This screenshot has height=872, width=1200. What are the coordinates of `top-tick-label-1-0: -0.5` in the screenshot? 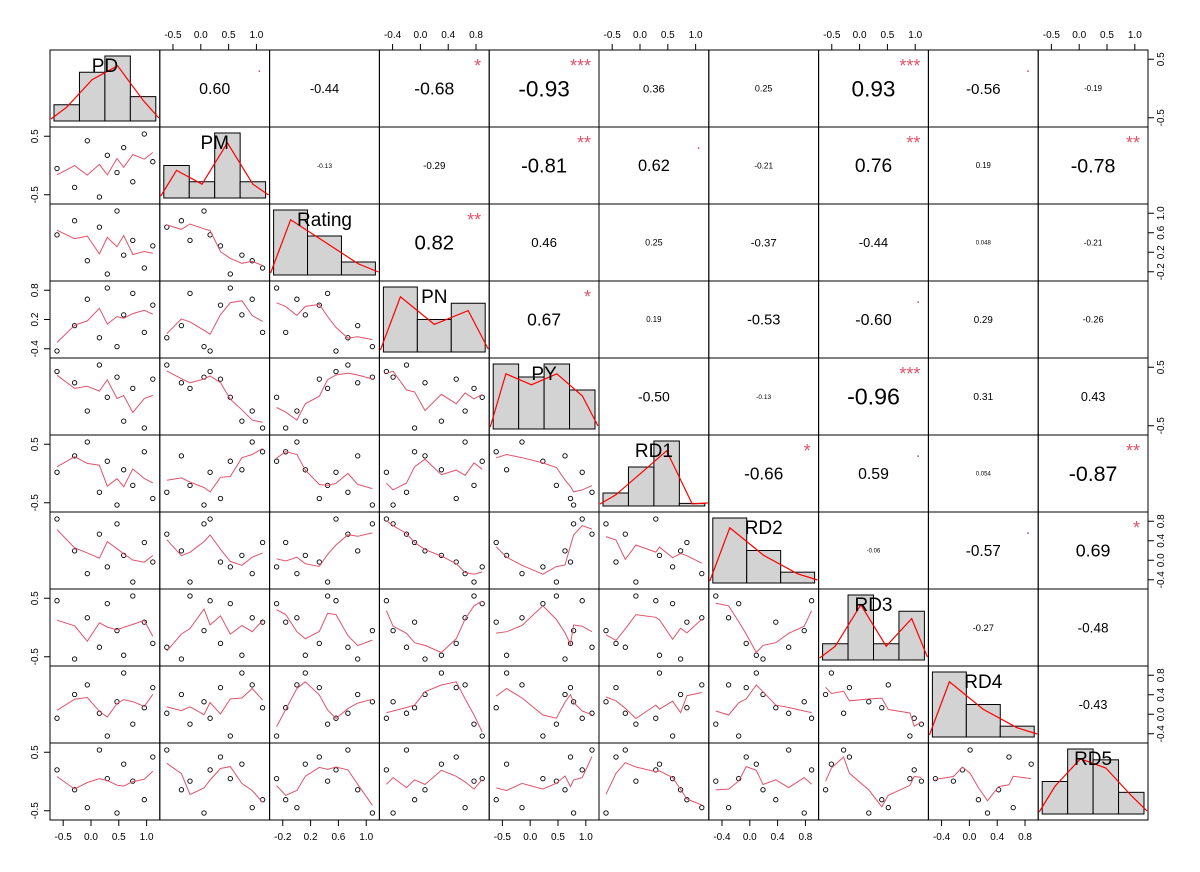 It's located at (173, 35).